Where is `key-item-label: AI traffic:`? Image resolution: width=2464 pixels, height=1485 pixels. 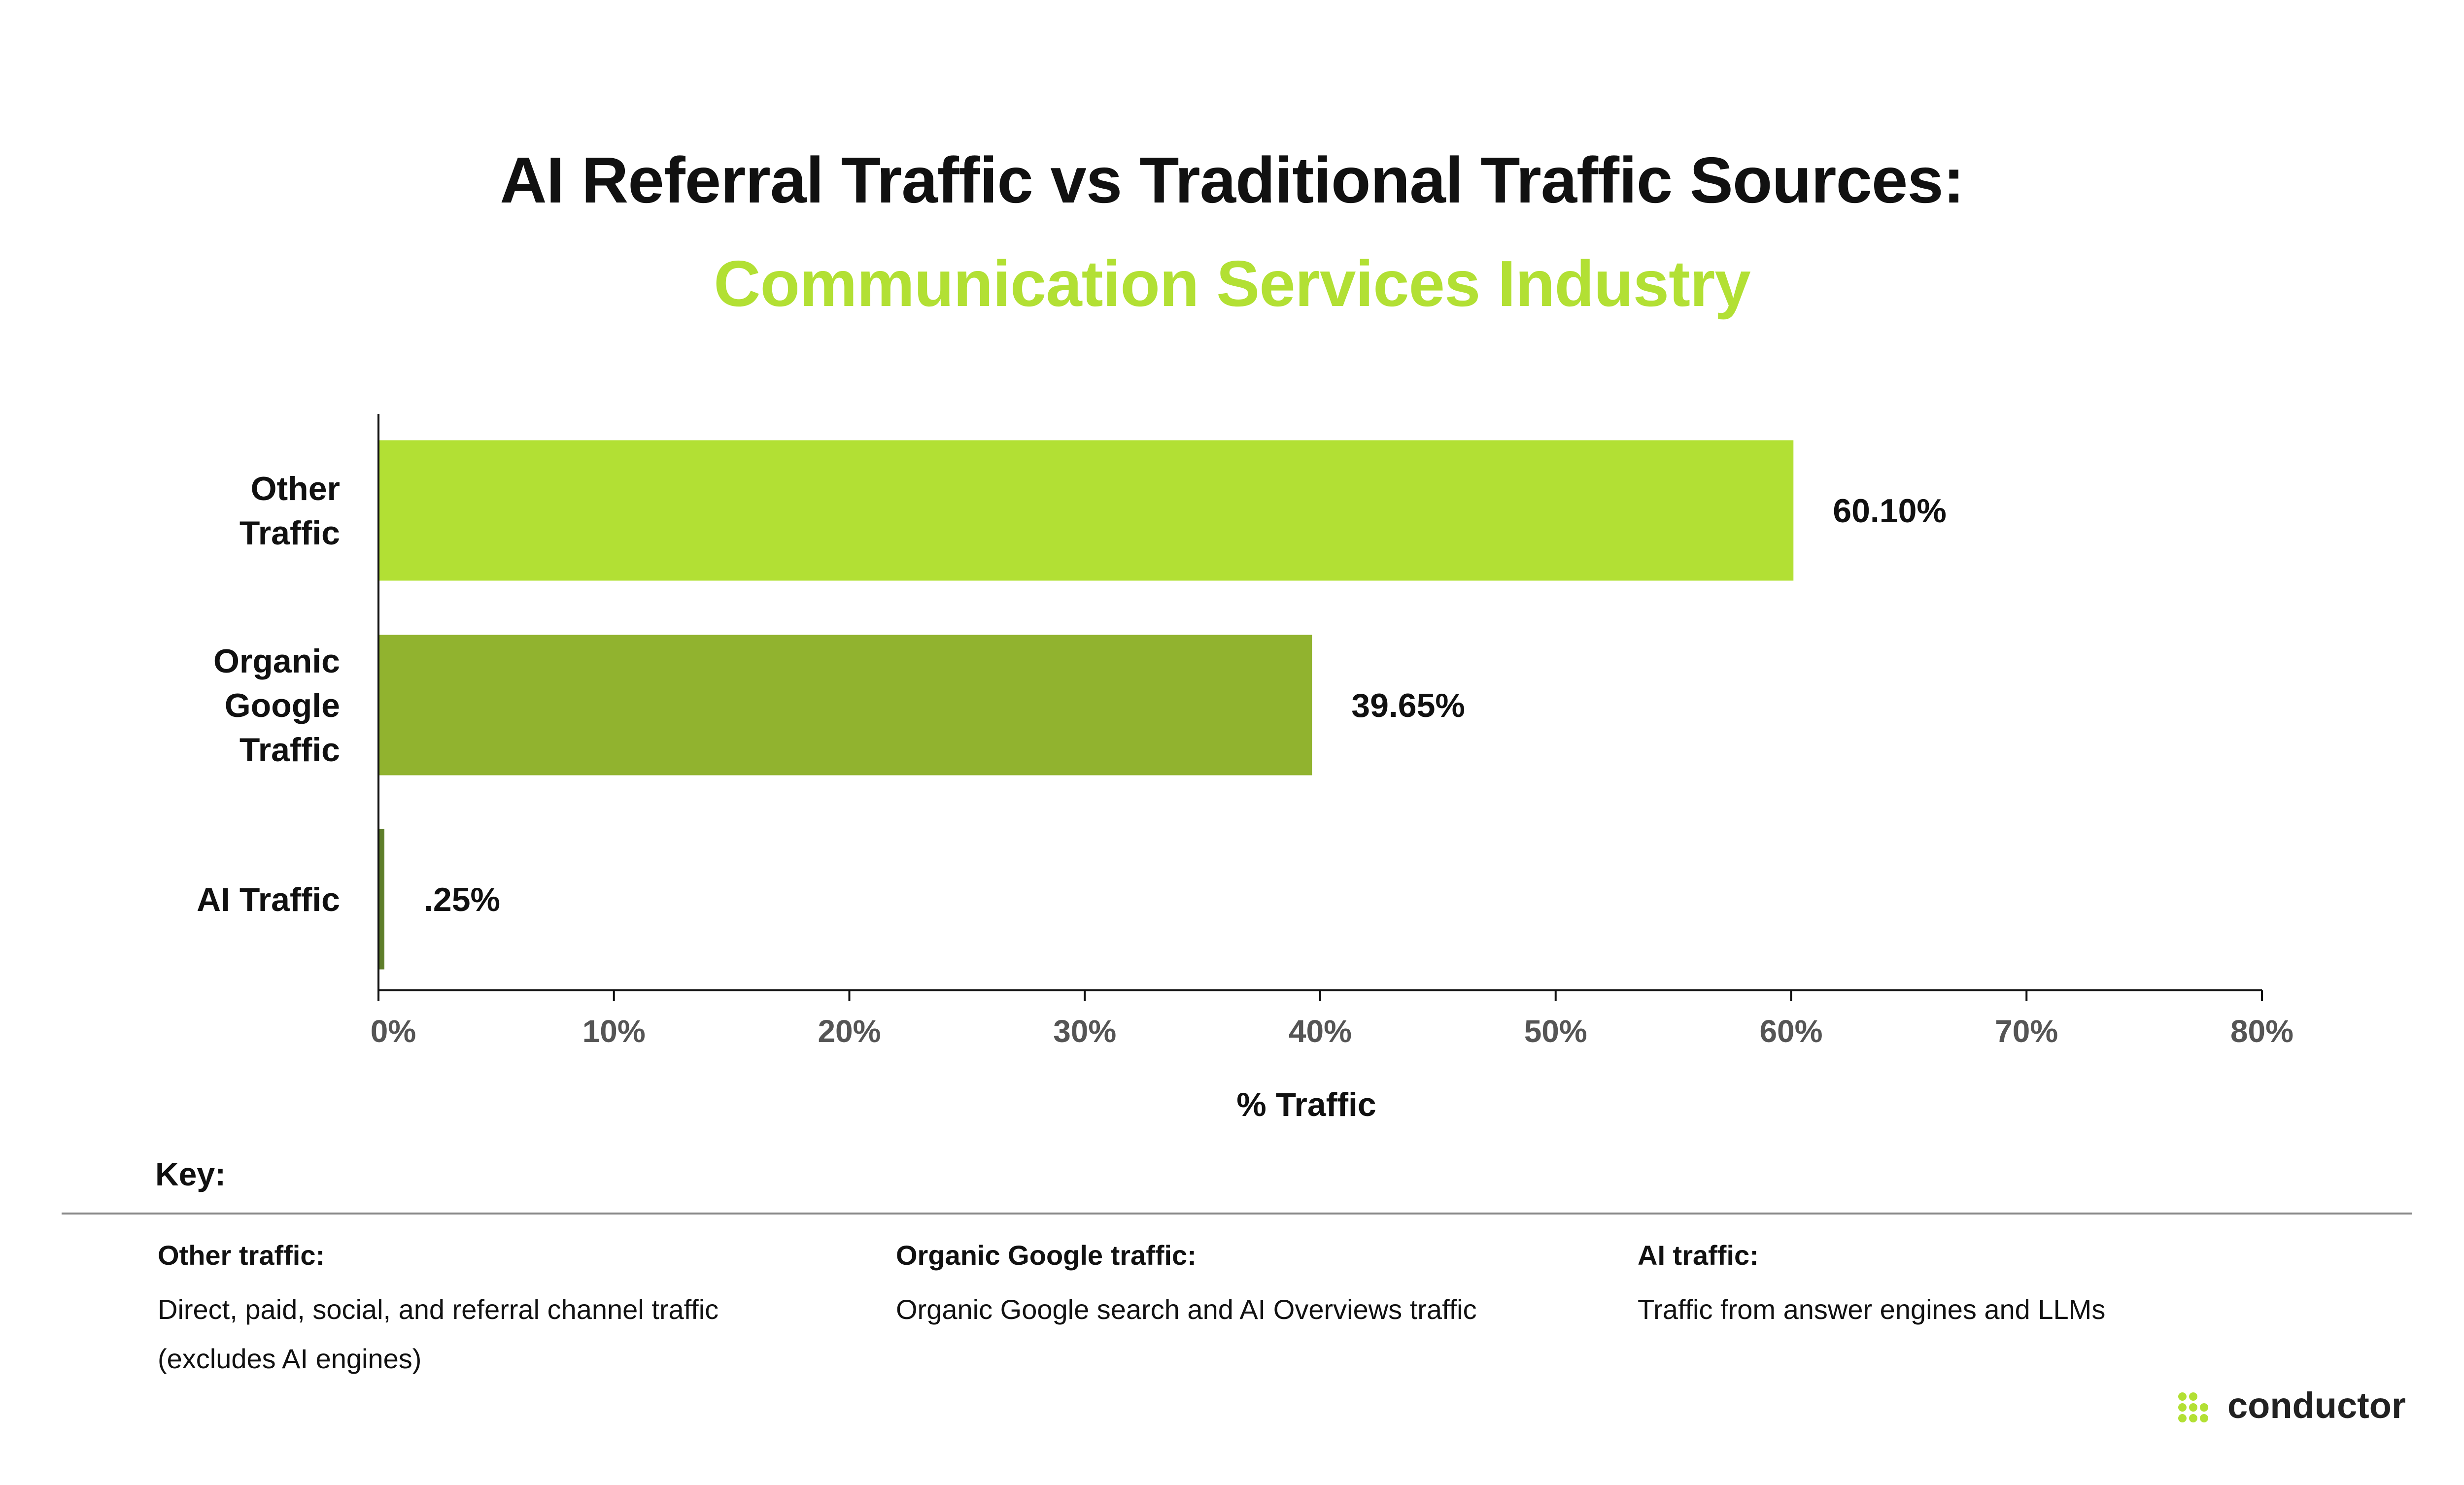
key-item-label: AI traffic: is located at coordinates (1698, 1256).